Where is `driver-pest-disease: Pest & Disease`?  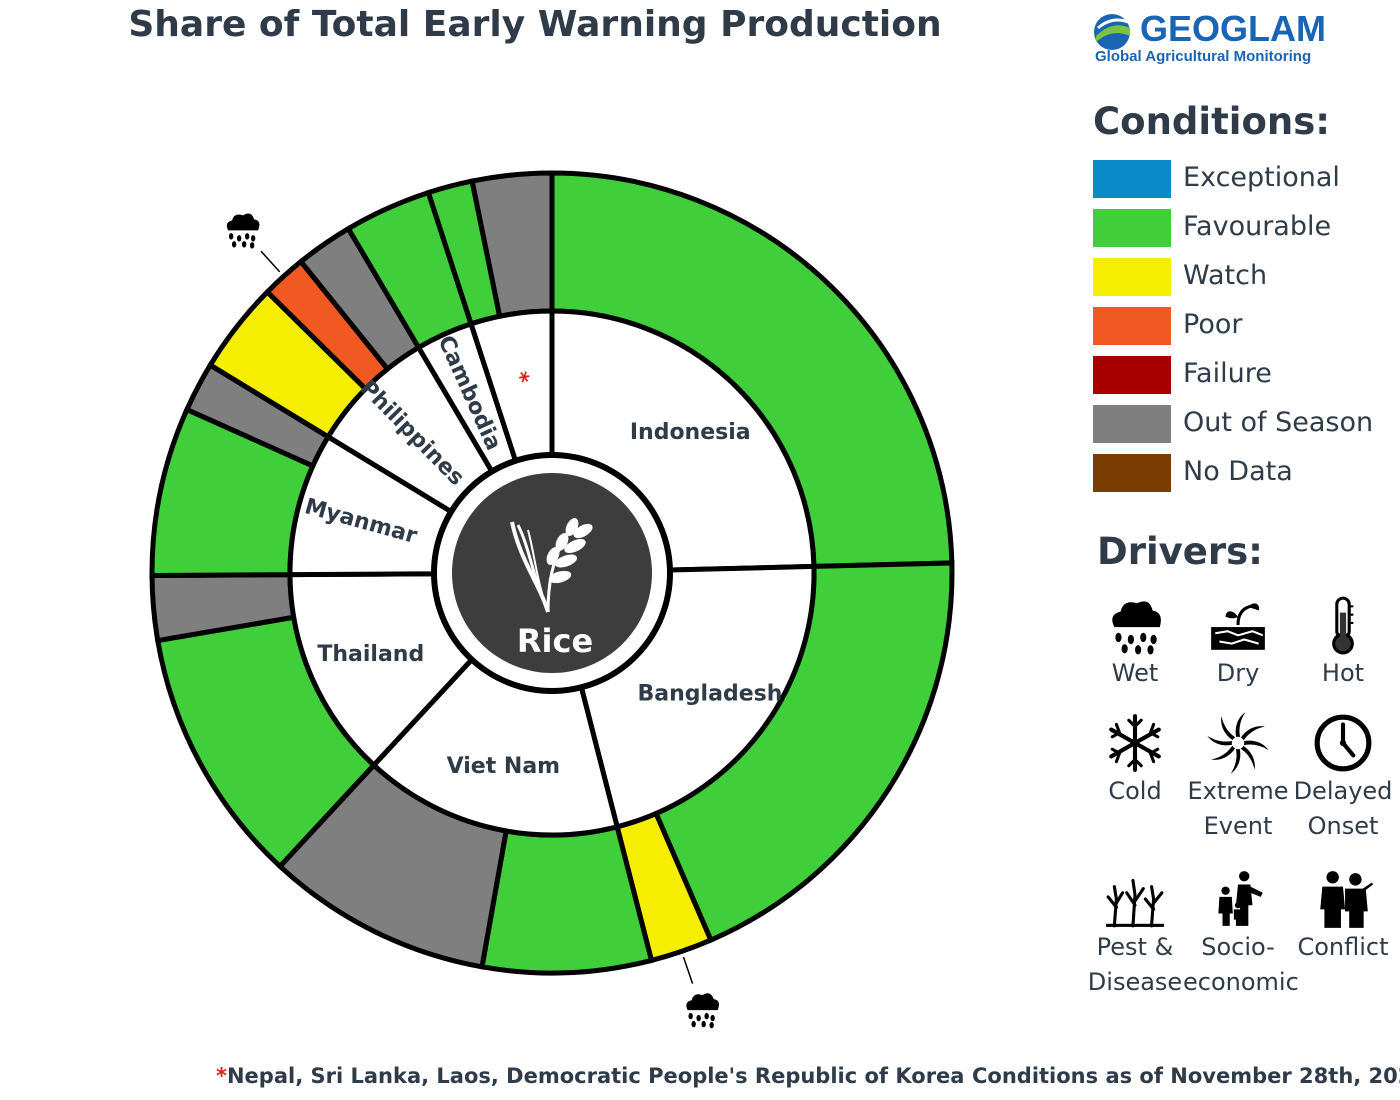 driver-pest-disease: Pest & Disease is located at coordinates (1135, 934).